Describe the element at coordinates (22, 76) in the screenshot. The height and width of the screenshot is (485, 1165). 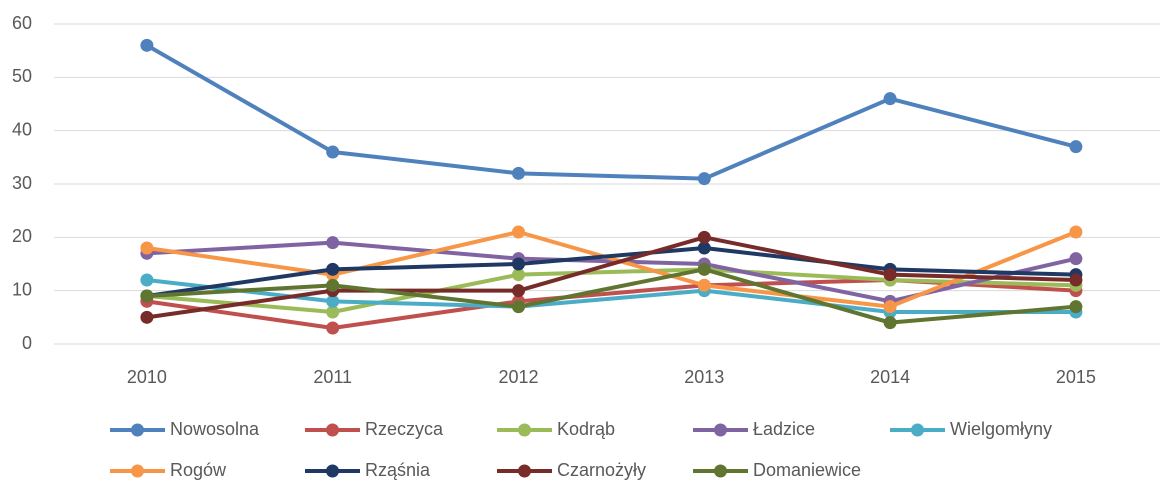
I see `y-tick-label: 50` at that location.